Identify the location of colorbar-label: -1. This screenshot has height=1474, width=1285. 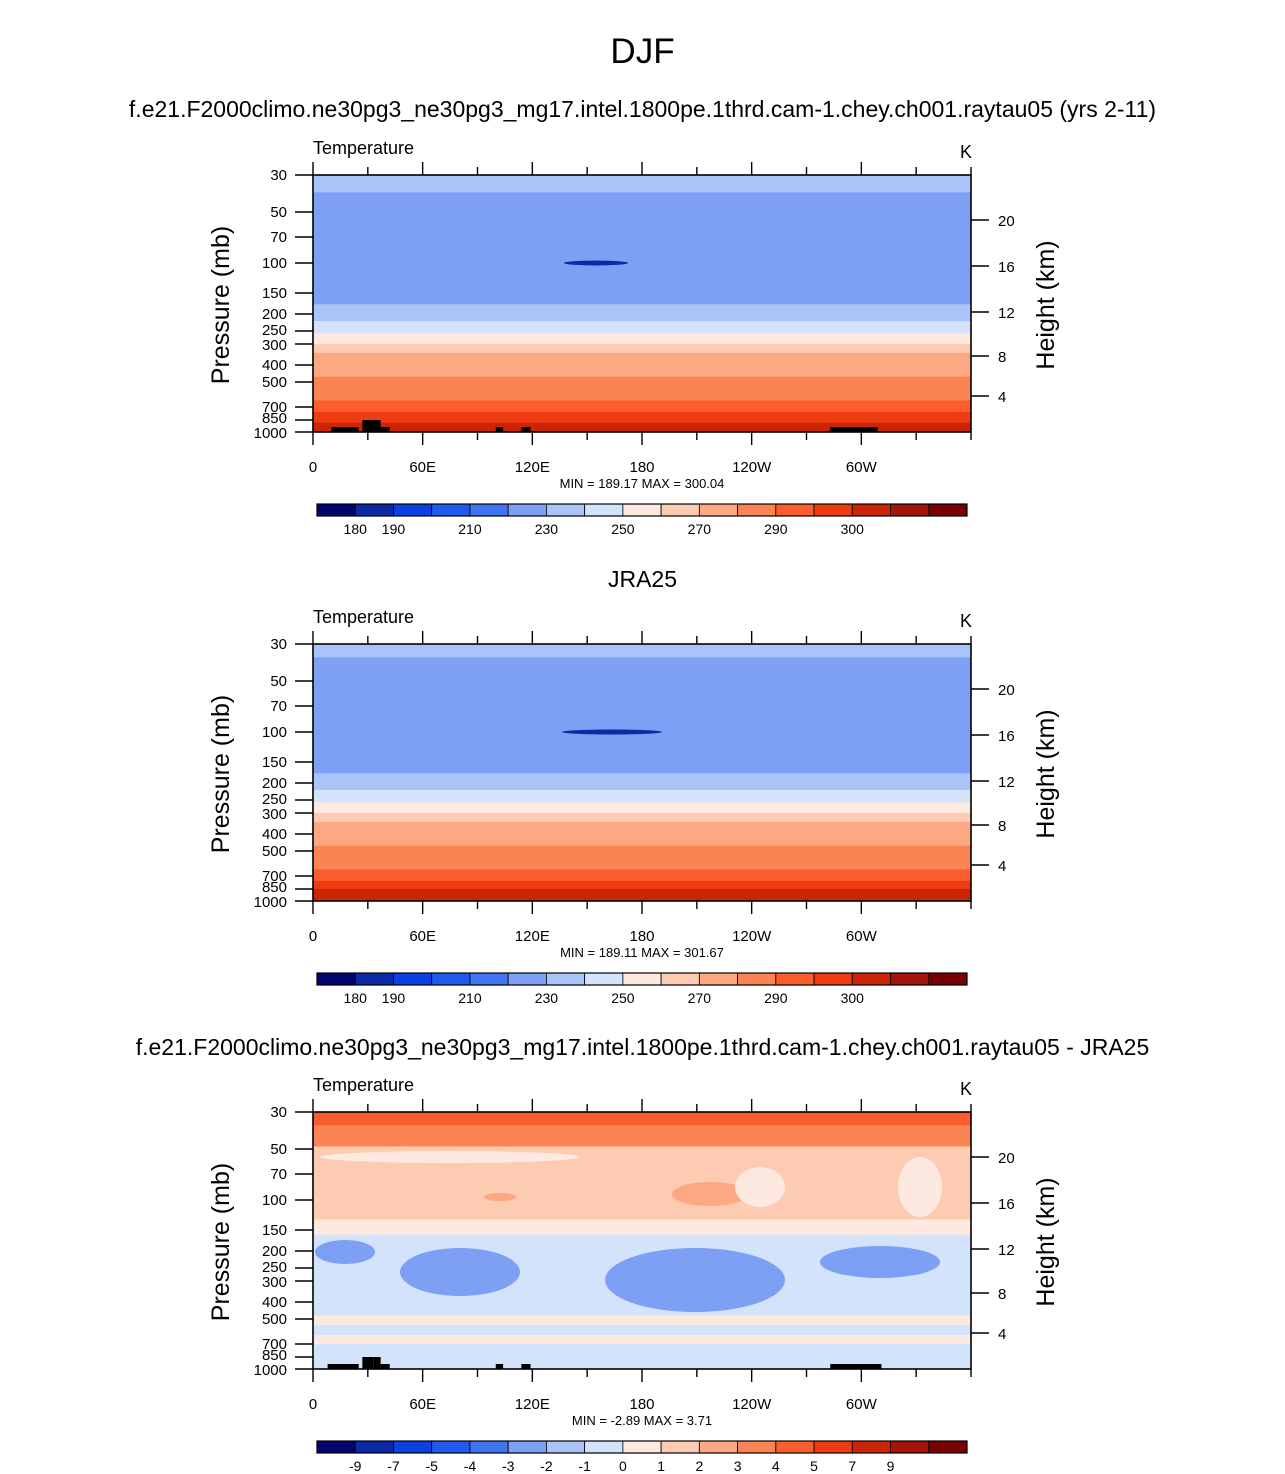
(584, 1466).